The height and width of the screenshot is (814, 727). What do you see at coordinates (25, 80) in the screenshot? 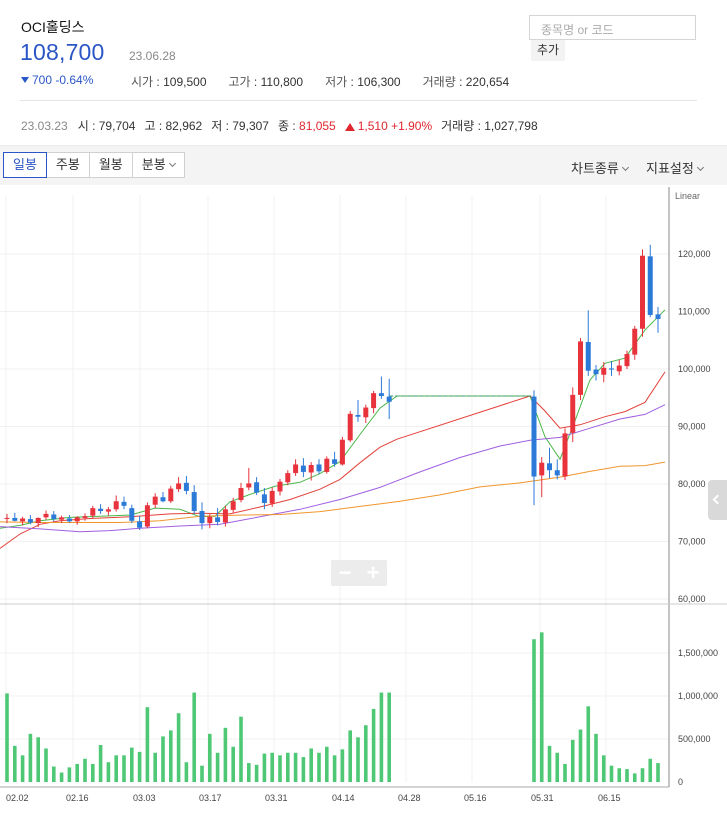
I see `down-arrow-icon` at bounding box center [25, 80].